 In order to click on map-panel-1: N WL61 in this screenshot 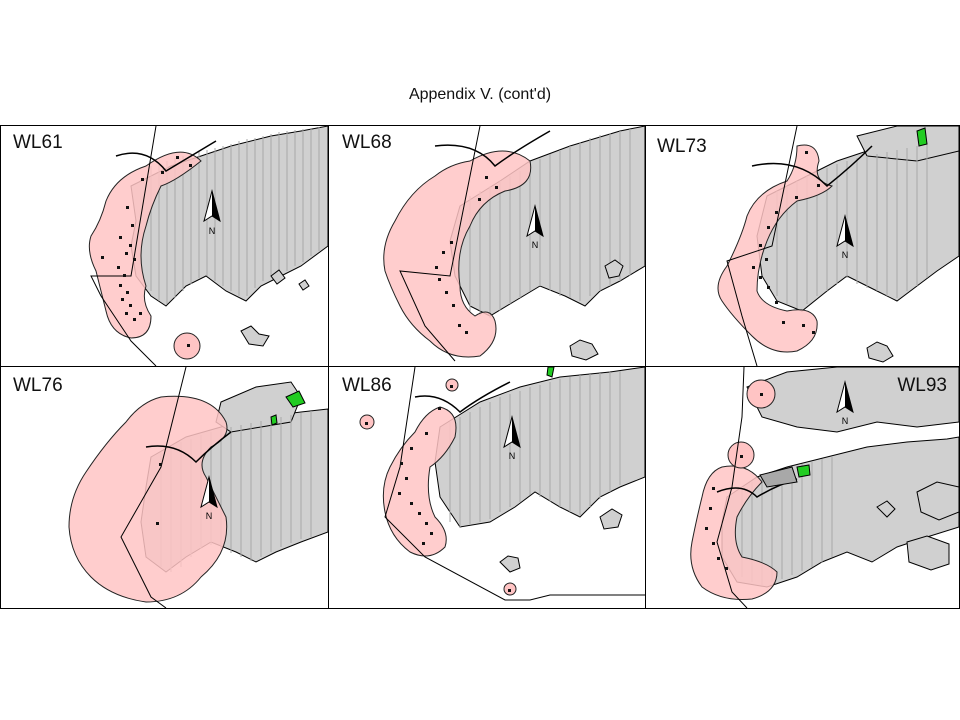, I will do `click(164, 246)`.